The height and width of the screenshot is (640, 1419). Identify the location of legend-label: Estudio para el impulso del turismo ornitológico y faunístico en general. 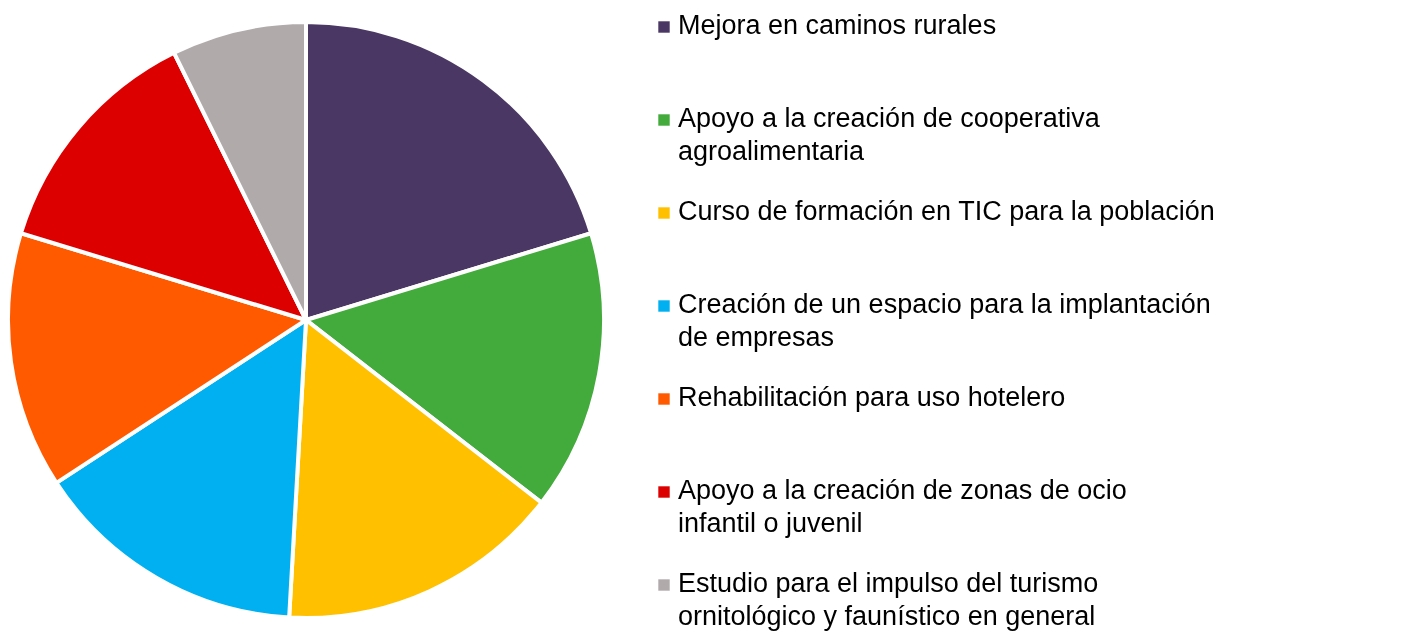
(888, 599).